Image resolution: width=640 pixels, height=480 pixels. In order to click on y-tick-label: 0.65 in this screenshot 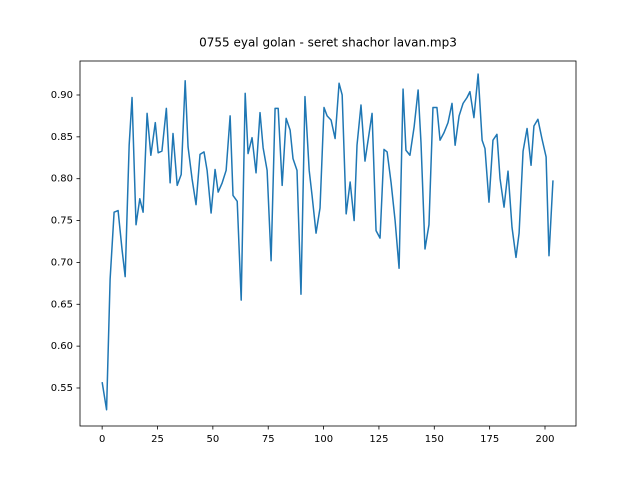, I will do `click(62, 304)`.